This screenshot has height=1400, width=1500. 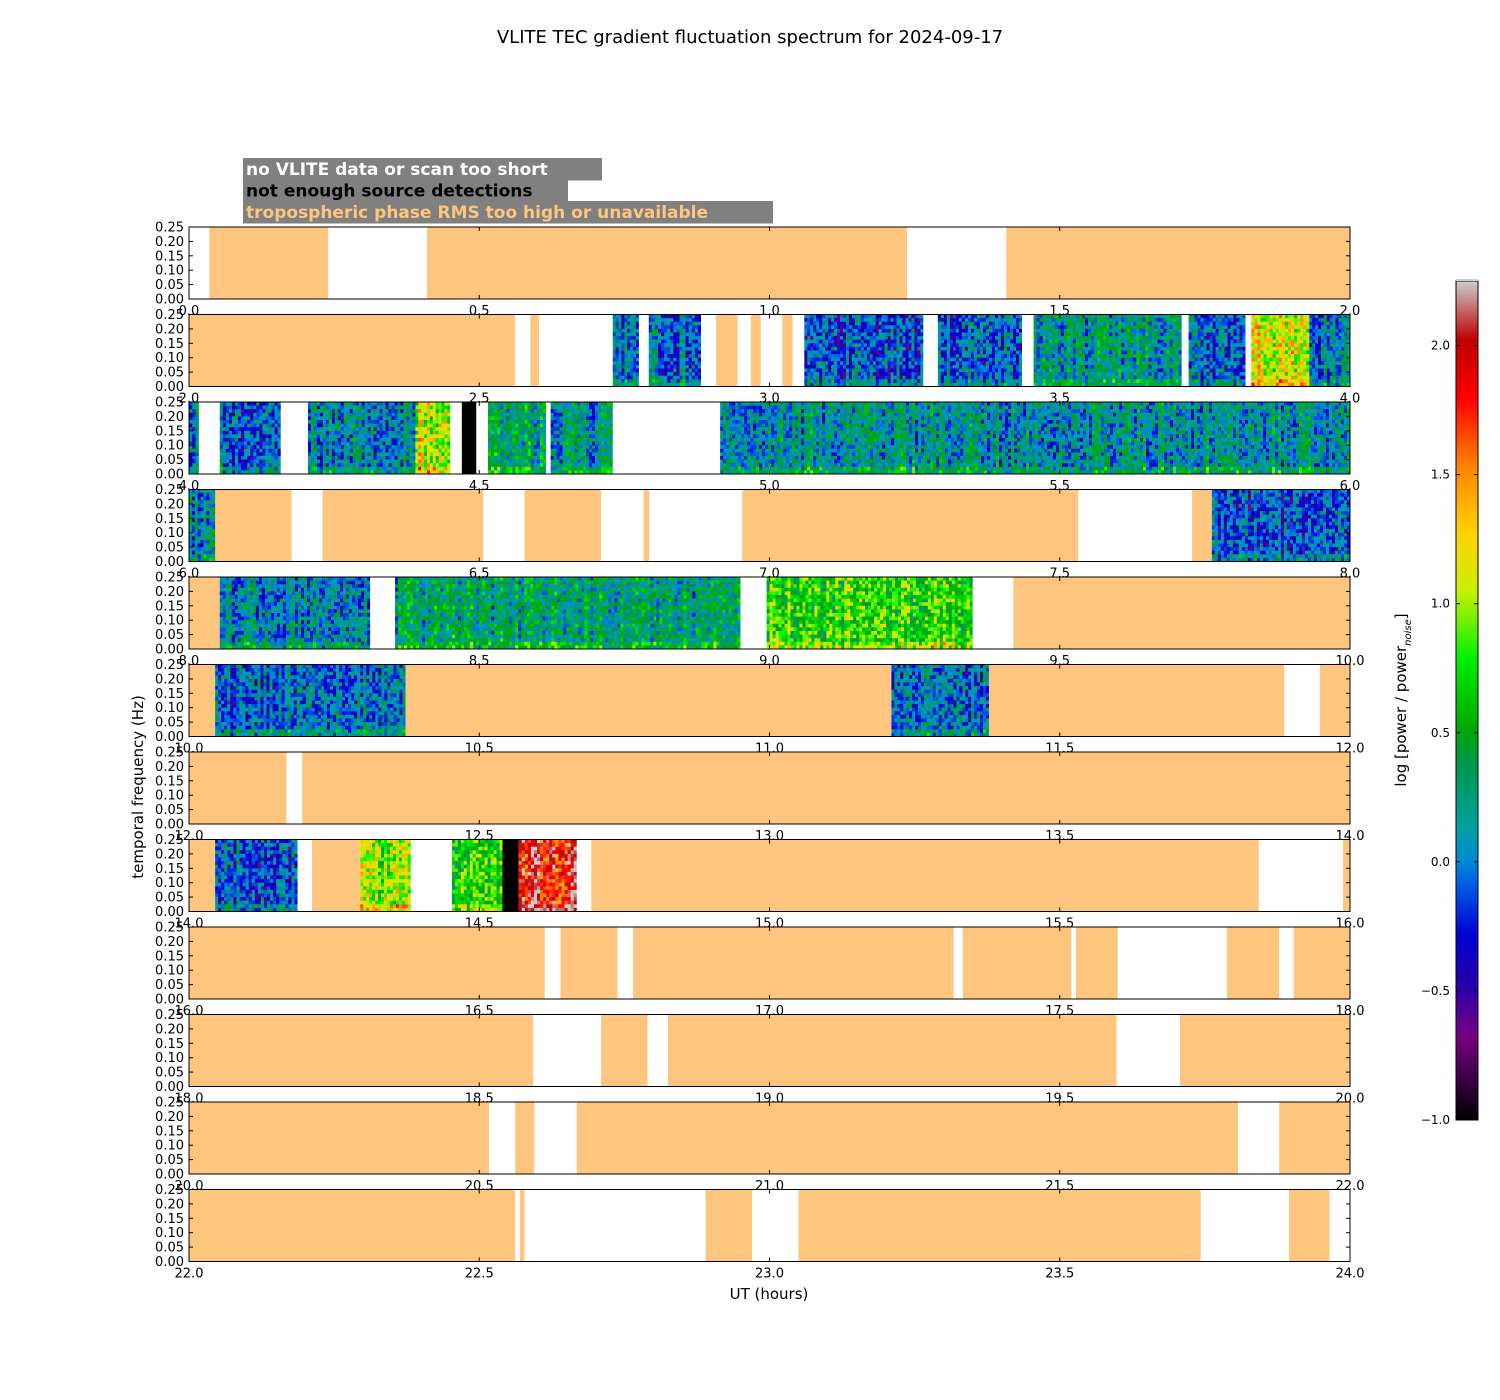 What do you see at coordinates (169, 1073) in the screenshot?
I see `panel-9-ytick-label-1: 0.05` at bounding box center [169, 1073].